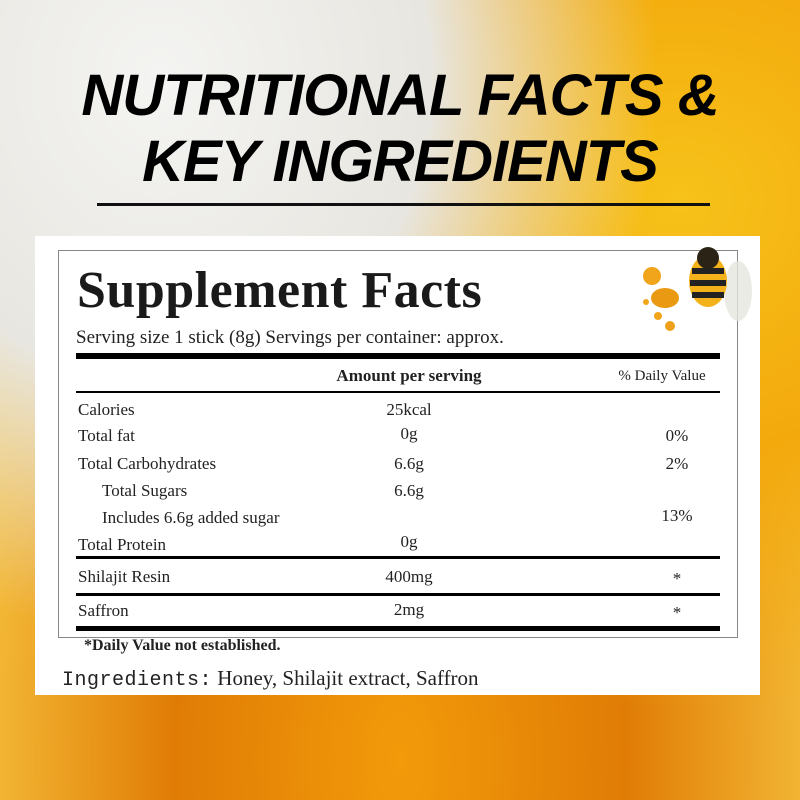 The image size is (800, 800). I want to click on headline-underline, so click(403, 204).